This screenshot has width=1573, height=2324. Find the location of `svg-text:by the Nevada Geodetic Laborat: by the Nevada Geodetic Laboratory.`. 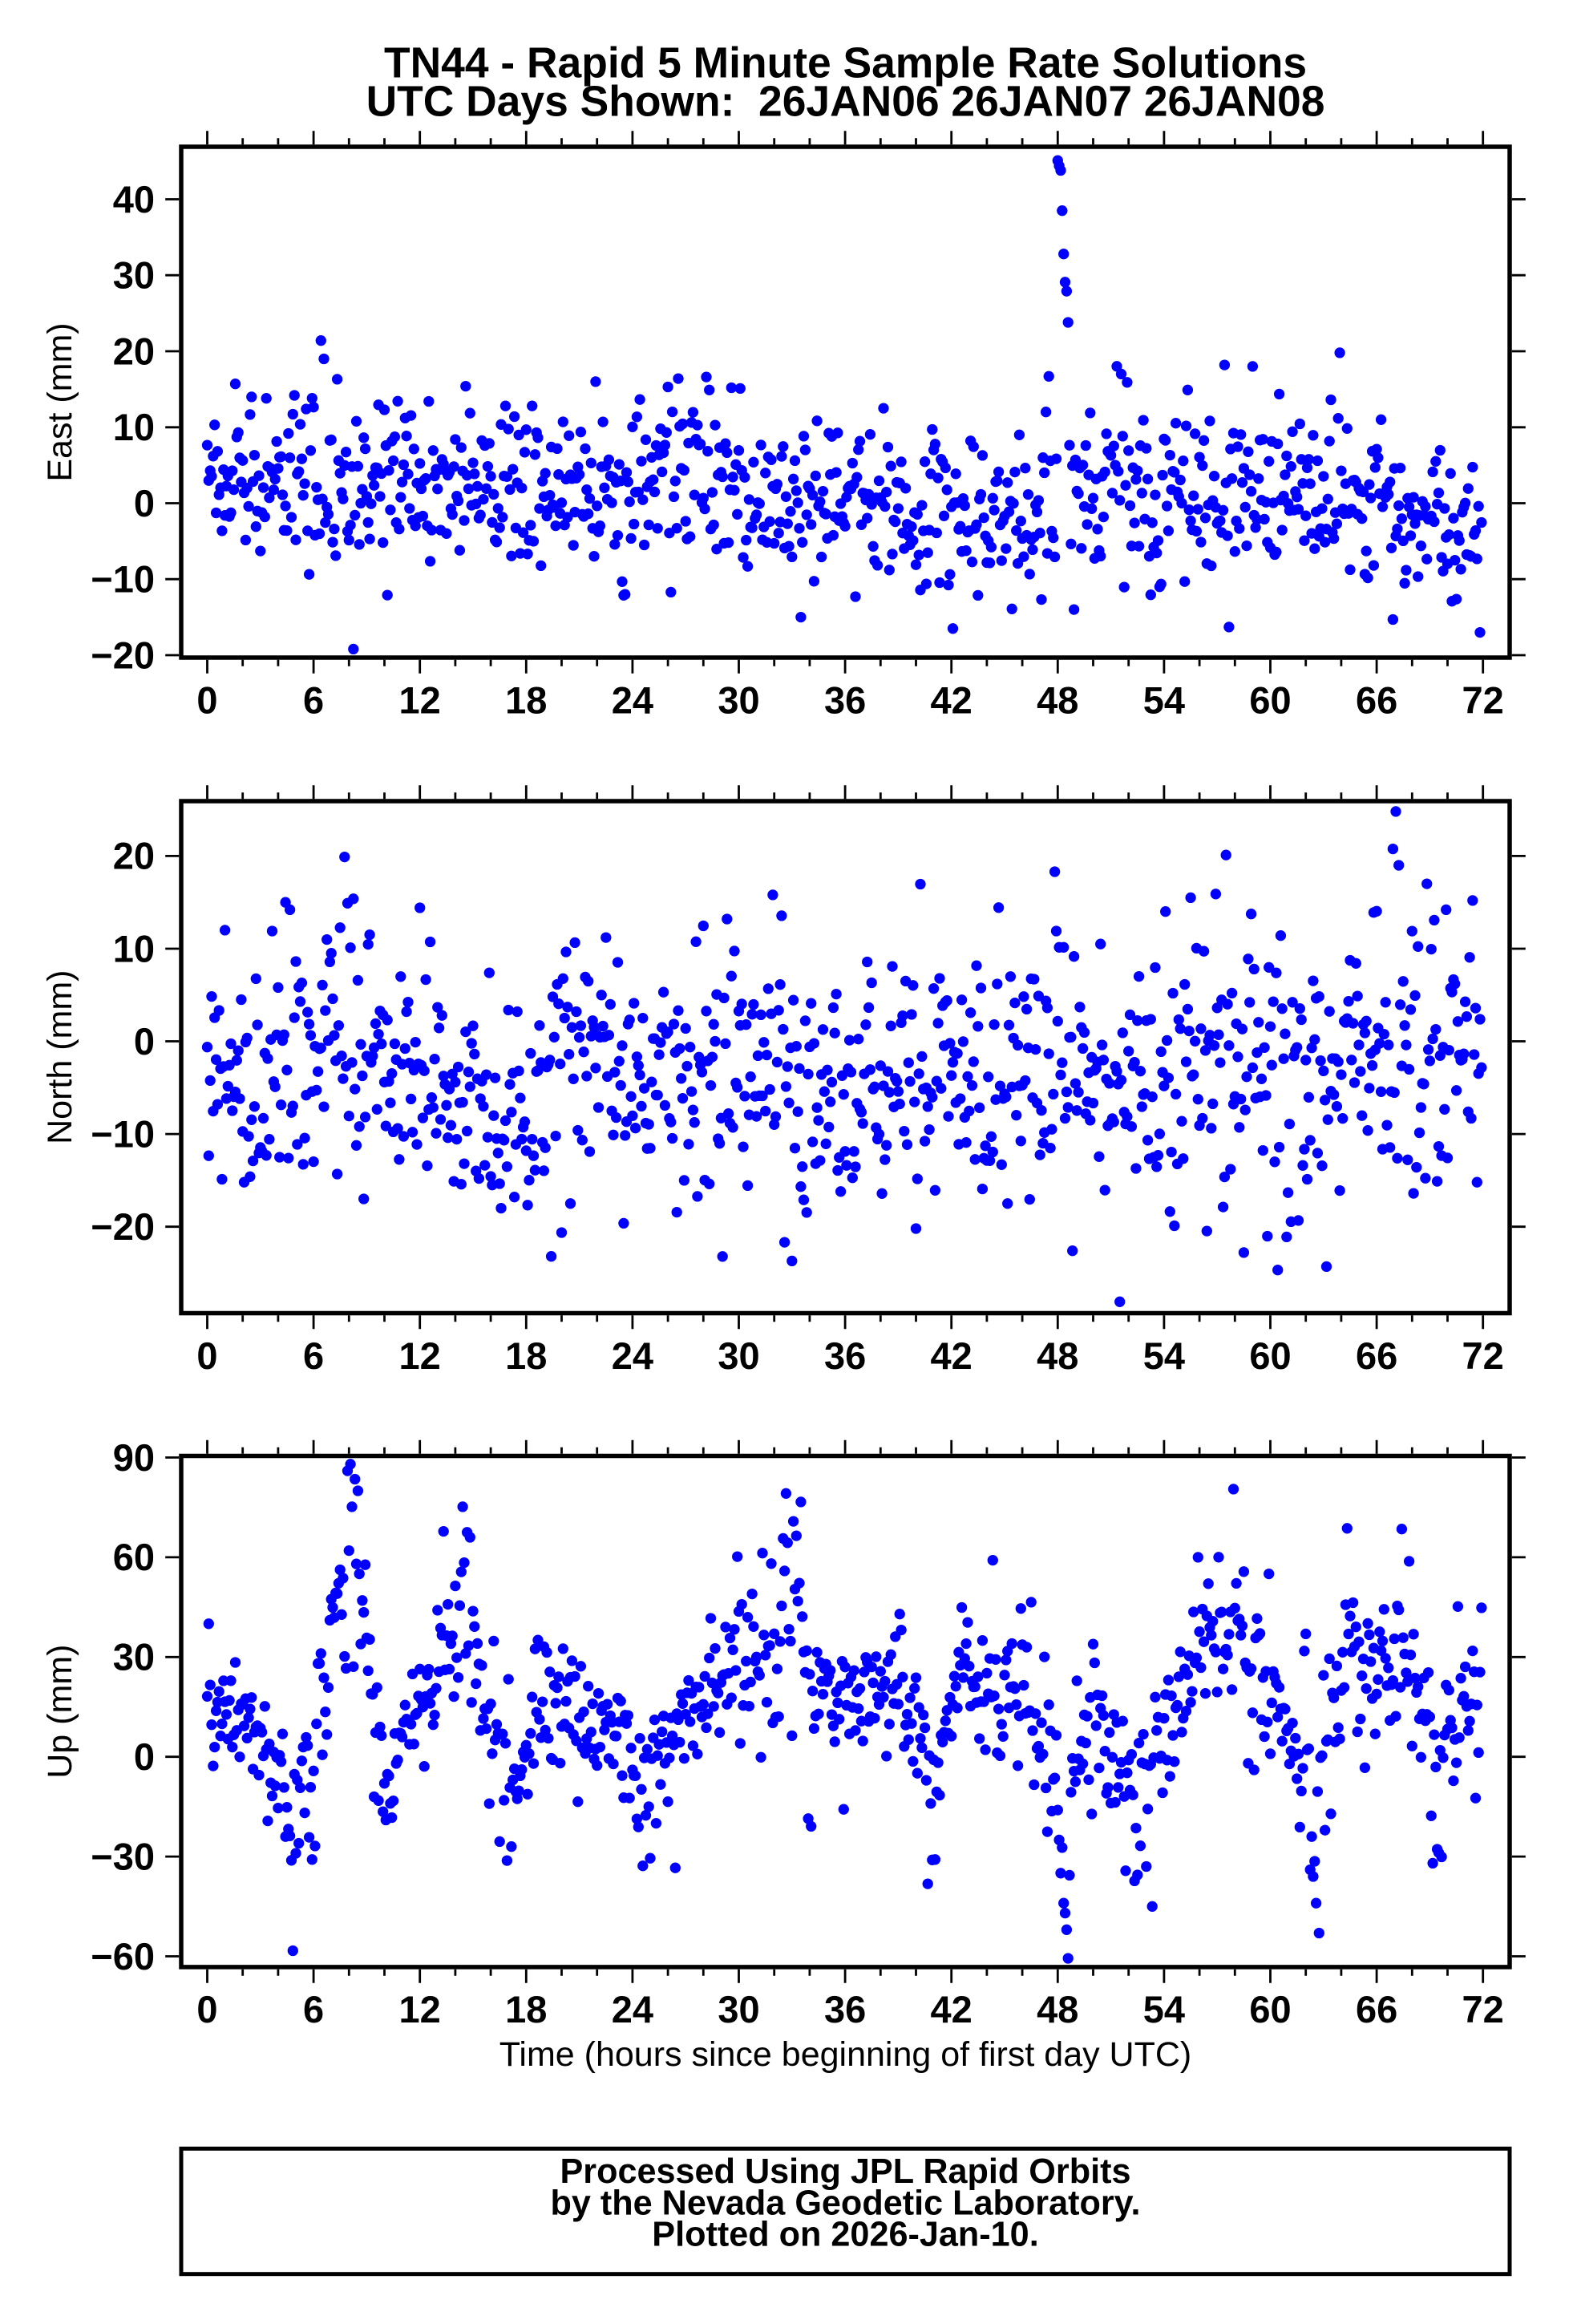

svg-text:by the Nevada Geodetic Laborat: by the Nevada Geodetic Laboratory. is located at coordinates (846, 2203).